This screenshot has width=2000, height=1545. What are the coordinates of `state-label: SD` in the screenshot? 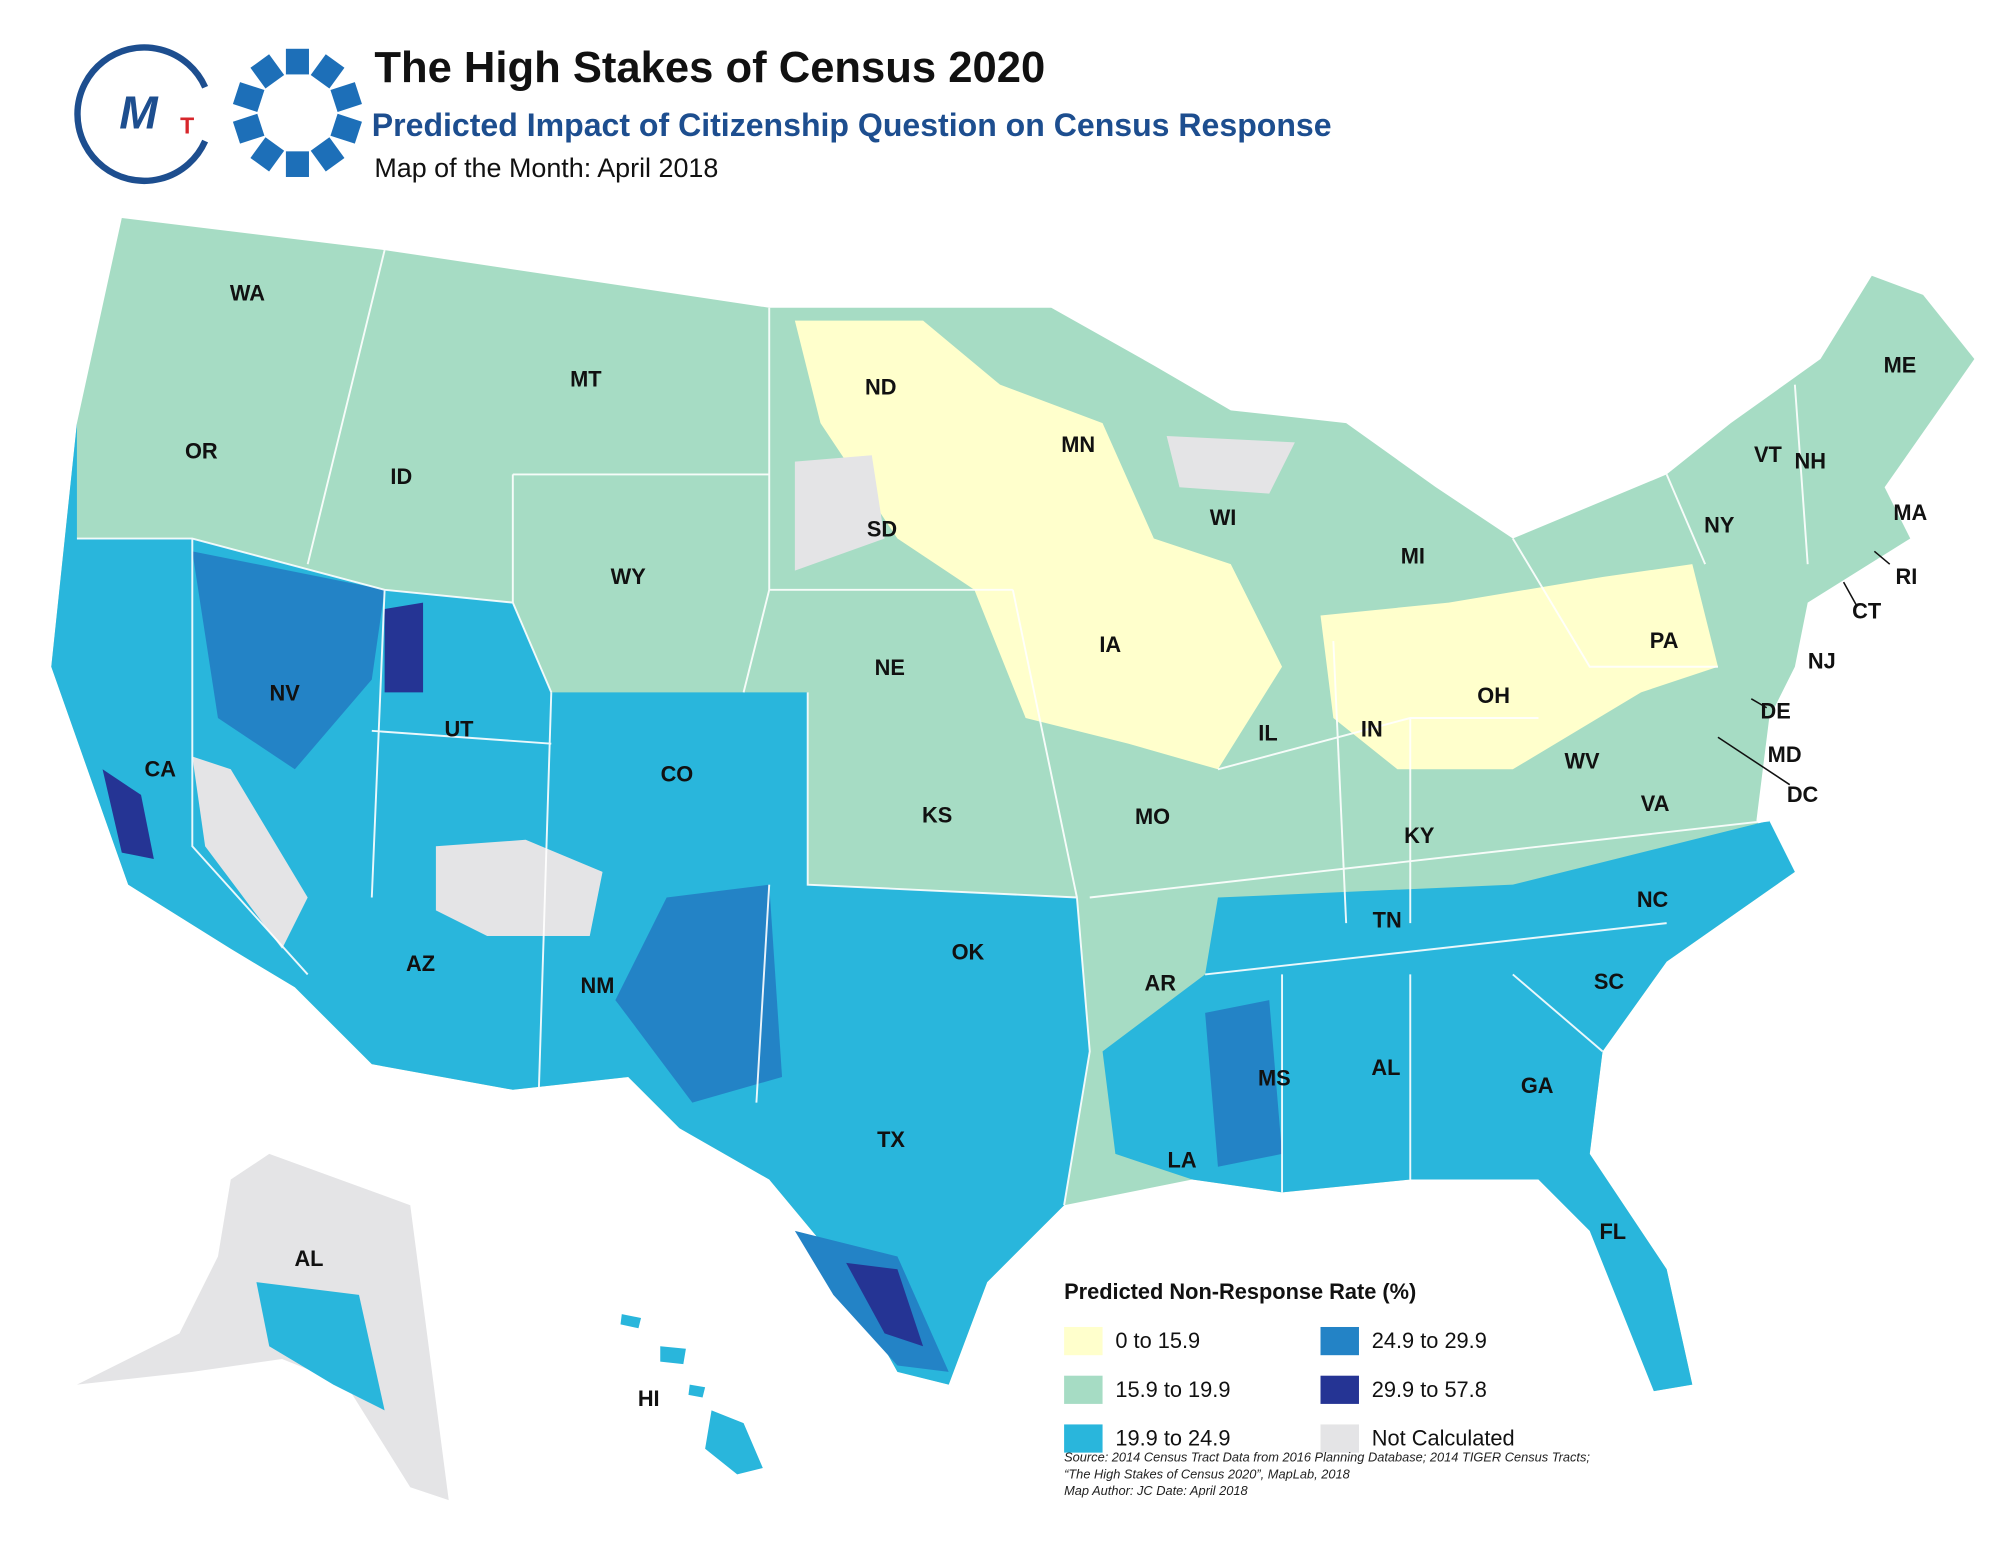 It's located at (882, 529).